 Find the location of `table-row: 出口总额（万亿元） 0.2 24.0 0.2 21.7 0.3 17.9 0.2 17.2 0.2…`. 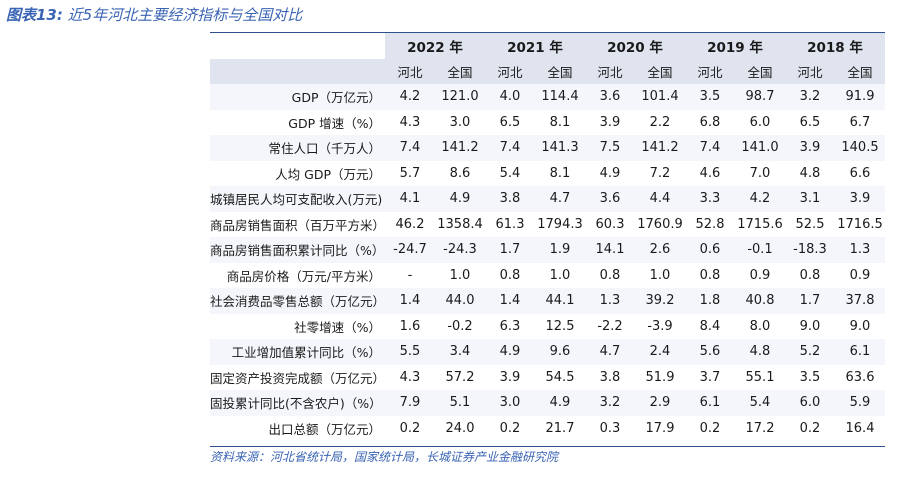

table-row: 出口总额（万亿元） 0.2 24.0 0.2 21.7 0.3 17.9 0.2 17.2 0.2… is located at coordinates (547, 429).